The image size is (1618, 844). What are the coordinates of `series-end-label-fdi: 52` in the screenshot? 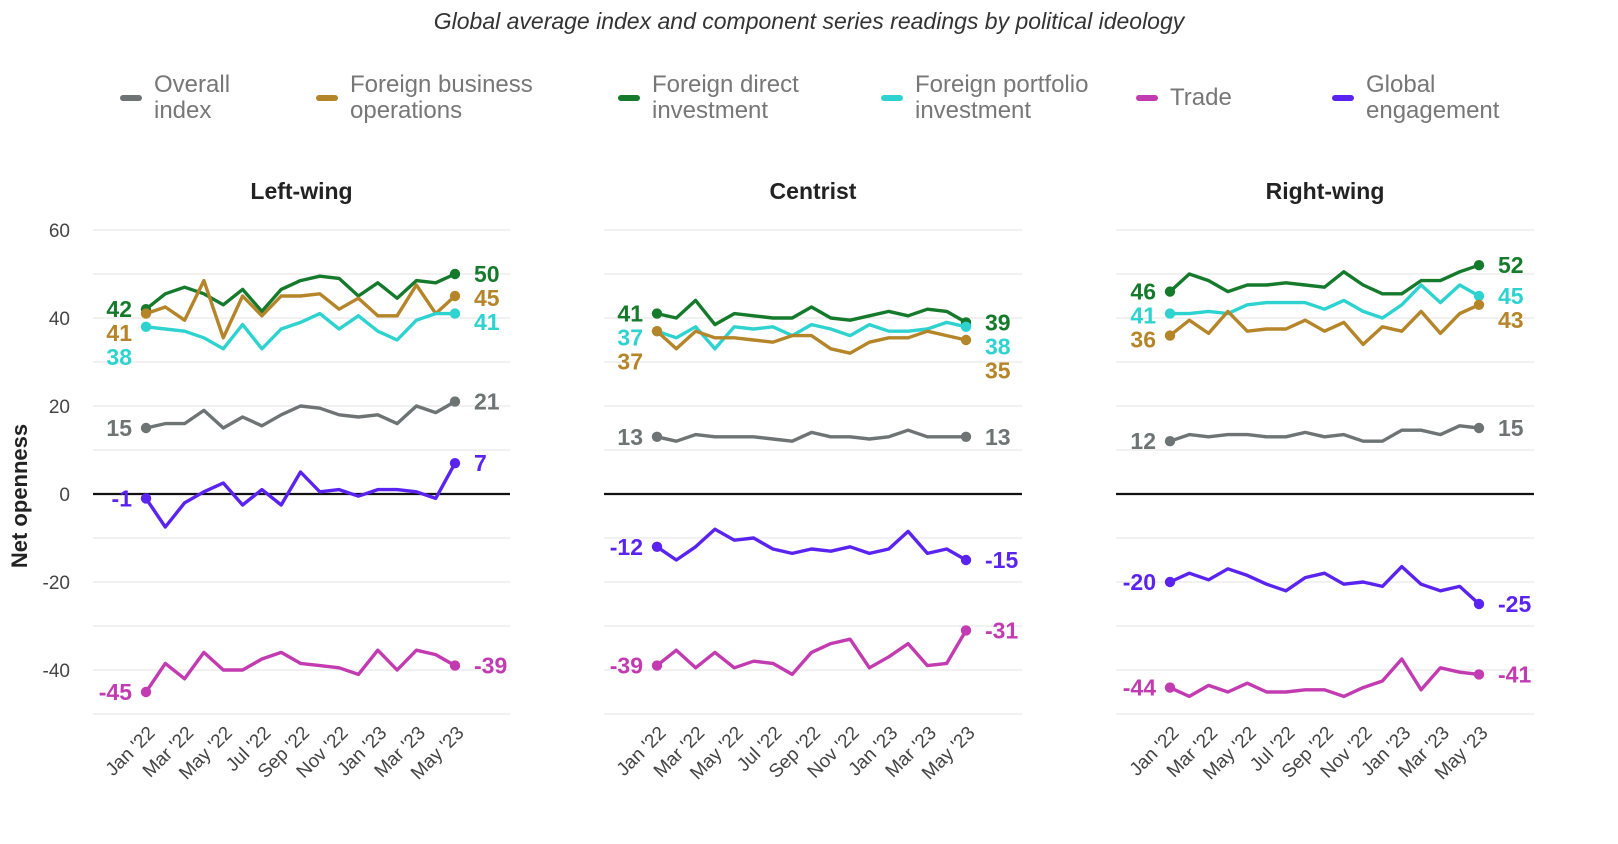 It's located at (1511, 265).